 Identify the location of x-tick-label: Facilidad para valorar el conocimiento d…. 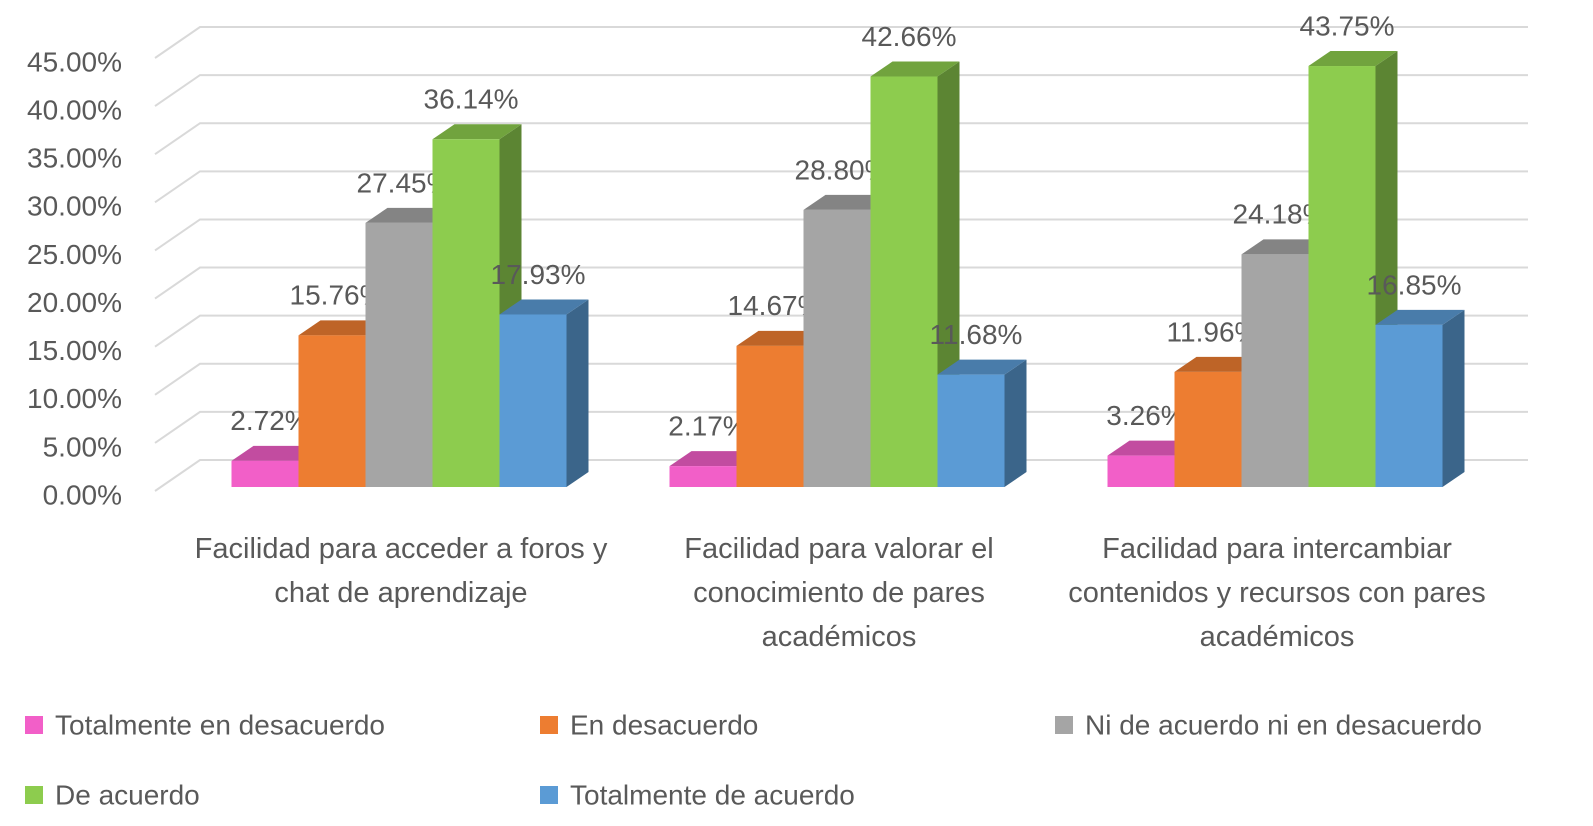
(839, 593).